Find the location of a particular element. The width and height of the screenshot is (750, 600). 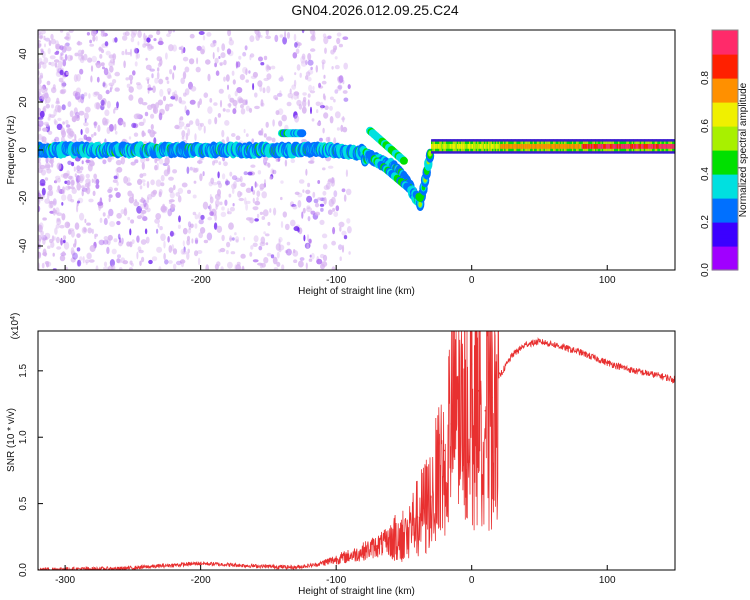

x-tick-label: 100 is located at coordinates (607, 280).